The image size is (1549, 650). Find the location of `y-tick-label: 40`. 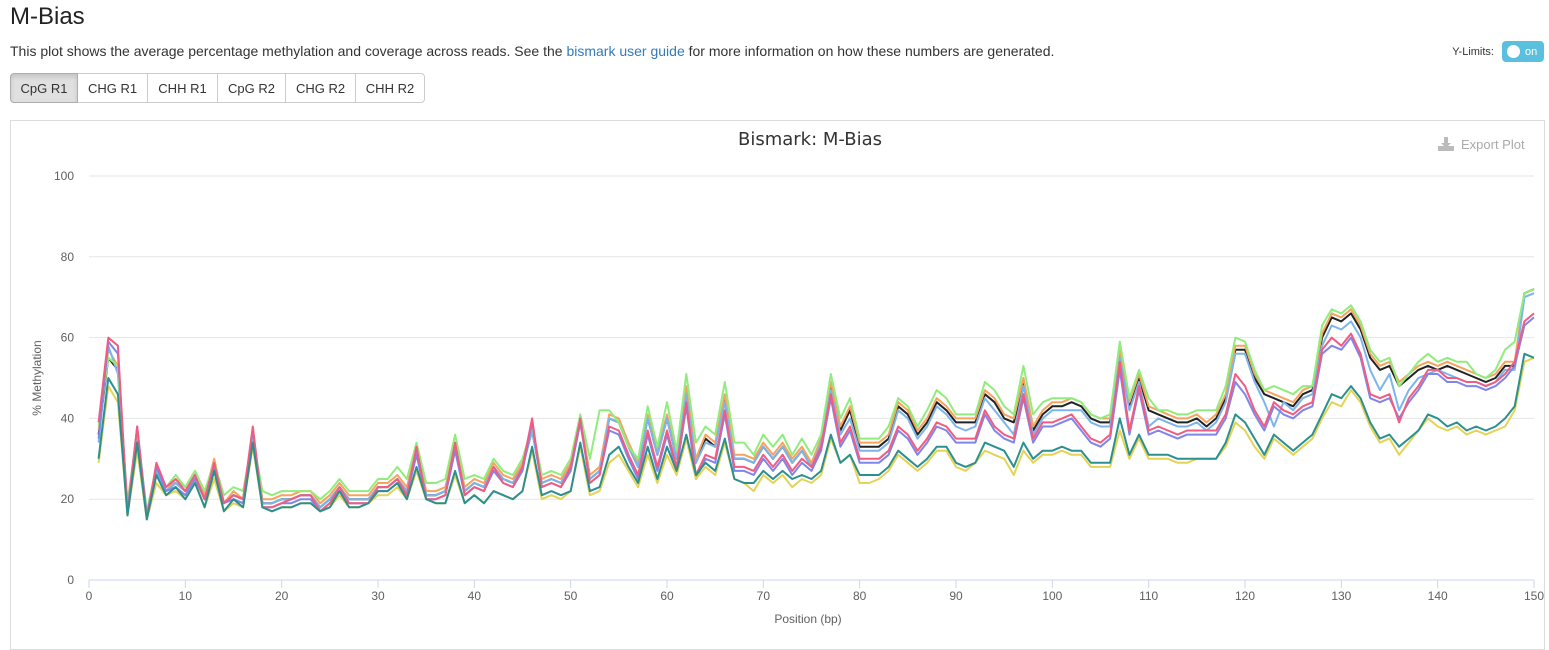

y-tick-label: 40 is located at coordinates (68, 418).